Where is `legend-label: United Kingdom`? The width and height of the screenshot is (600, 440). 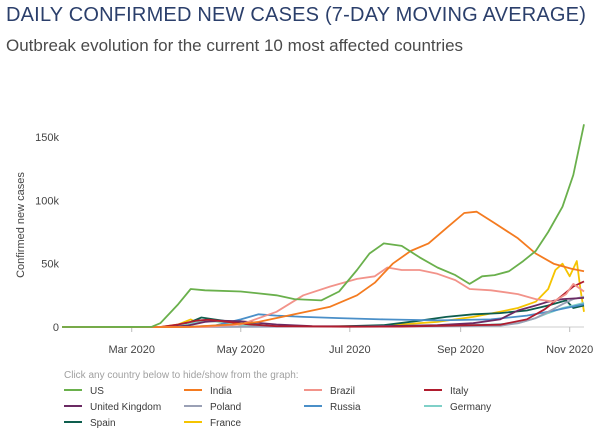 legend-label: United Kingdom is located at coordinates (126, 407).